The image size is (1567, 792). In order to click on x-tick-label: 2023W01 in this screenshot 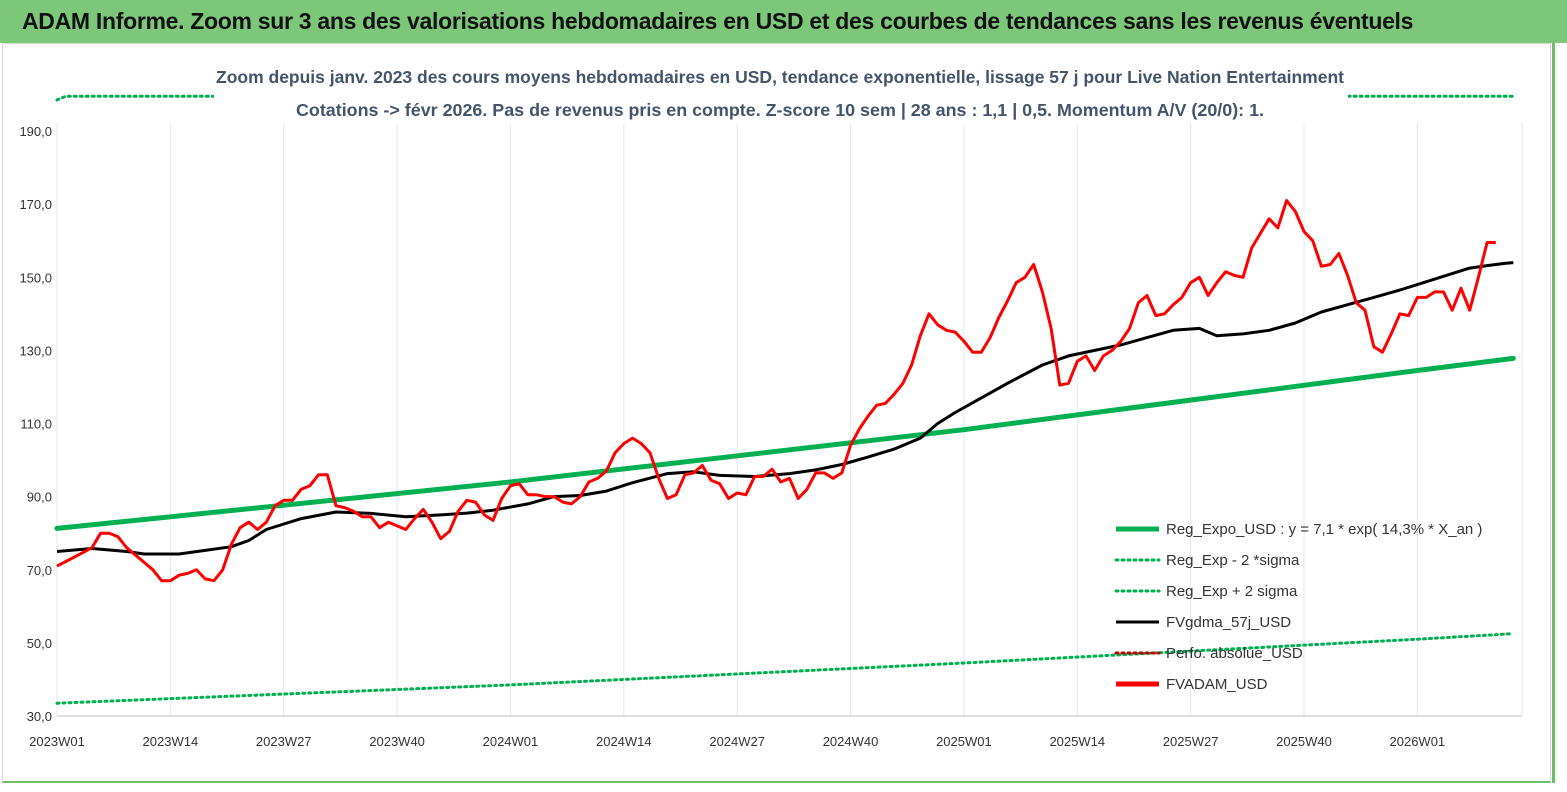, I will do `click(57, 741)`.